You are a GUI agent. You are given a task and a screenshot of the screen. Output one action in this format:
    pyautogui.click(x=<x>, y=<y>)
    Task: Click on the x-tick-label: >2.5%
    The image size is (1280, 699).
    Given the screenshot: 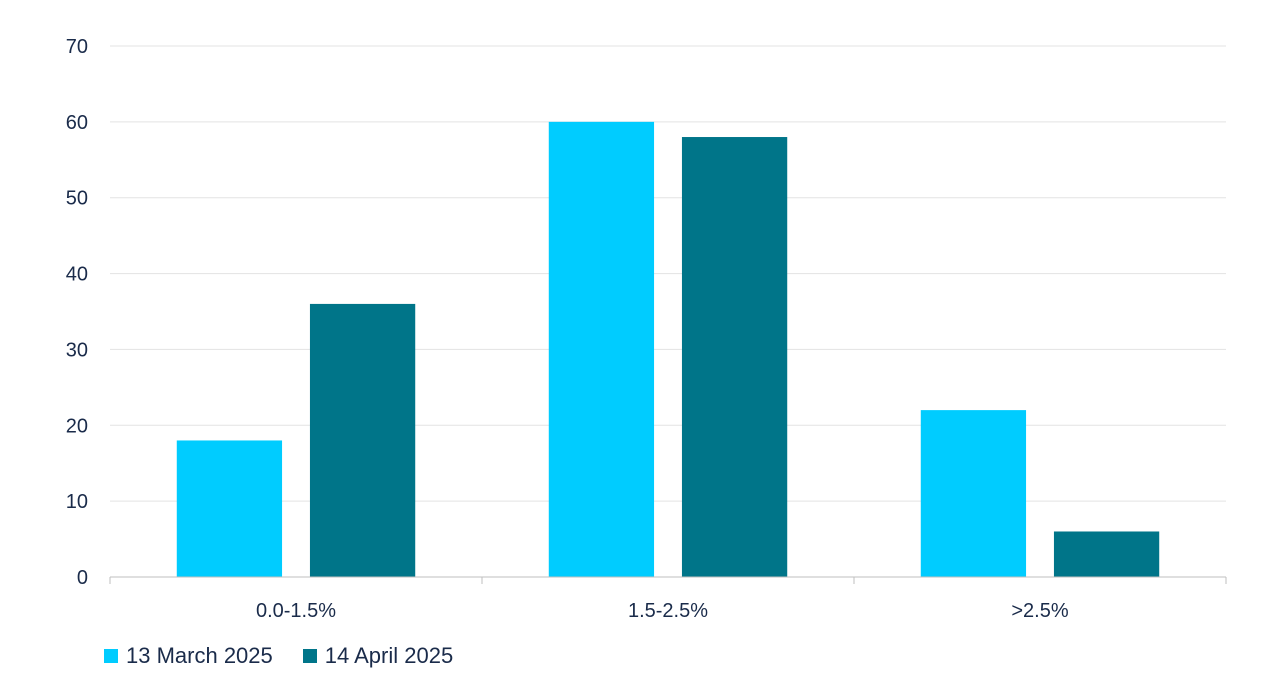 What is the action you would take?
    pyautogui.click(x=1039, y=611)
    